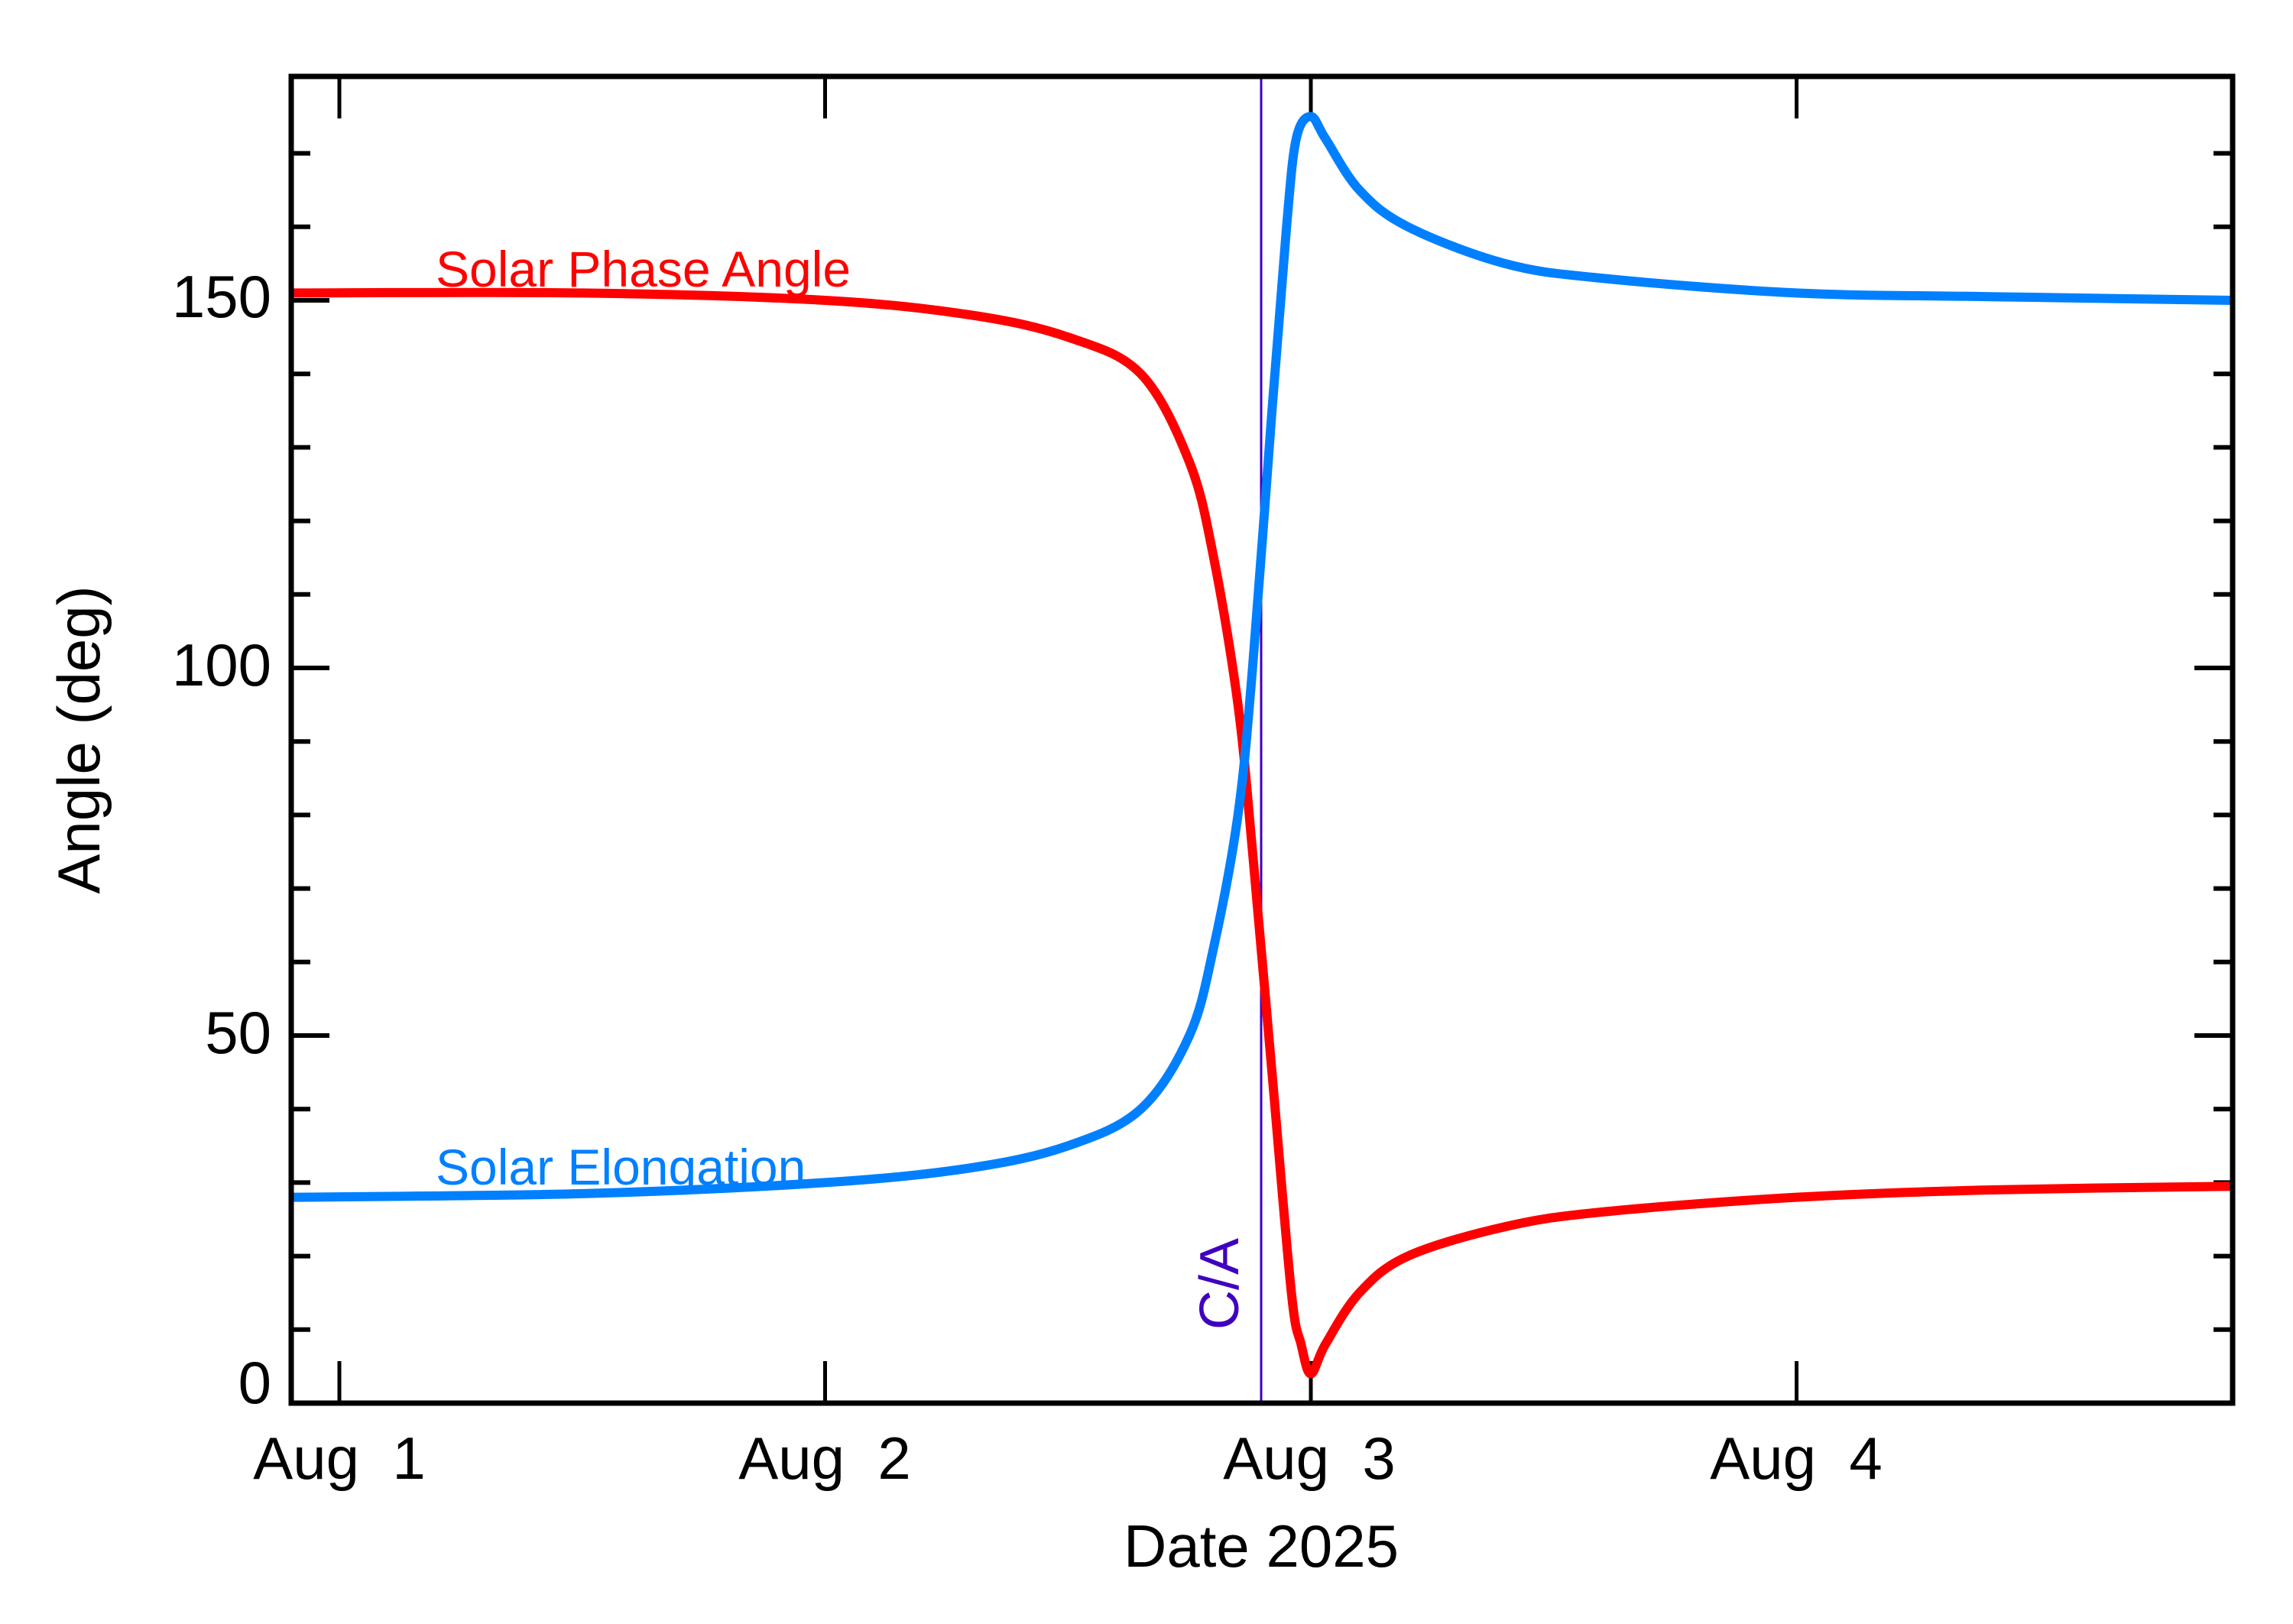  I want to click on series-label-elongation: Solar Elongation, so click(621, 1167).